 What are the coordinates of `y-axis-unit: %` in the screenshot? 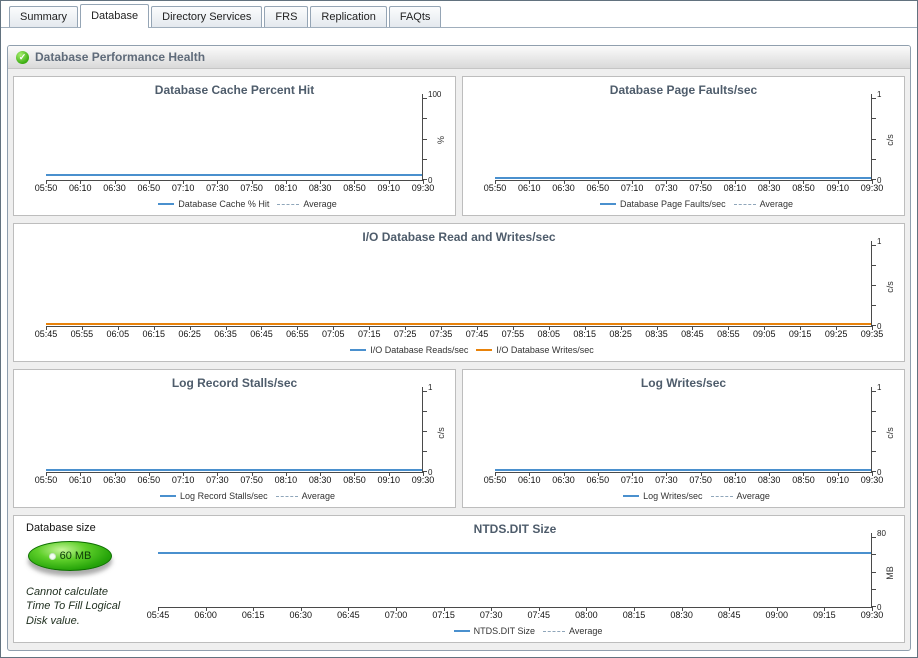 It's located at (441, 140).